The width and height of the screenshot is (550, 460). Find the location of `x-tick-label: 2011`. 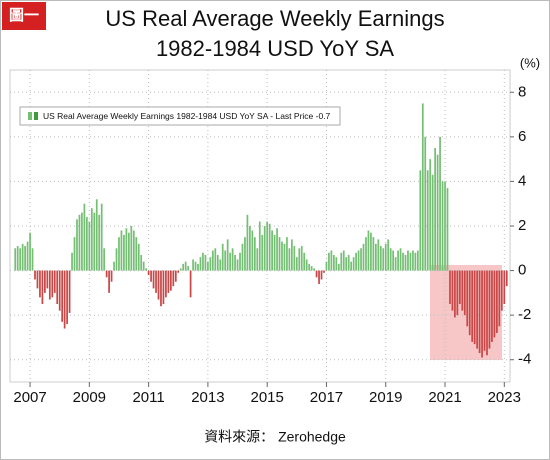

x-tick-label: 2011 is located at coordinates (148, 397).